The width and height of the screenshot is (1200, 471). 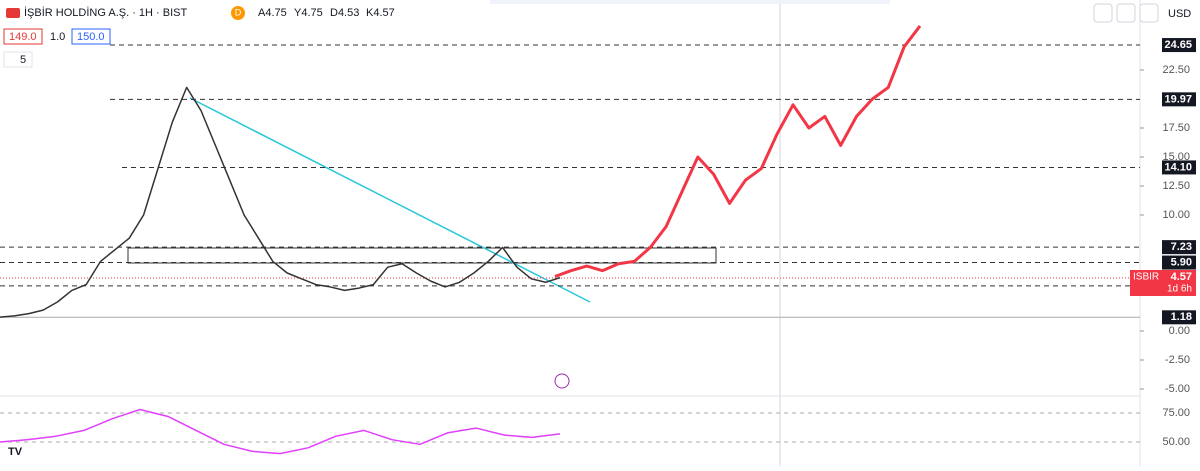 I want to click on toolbar, so click(x=1126, y=13).